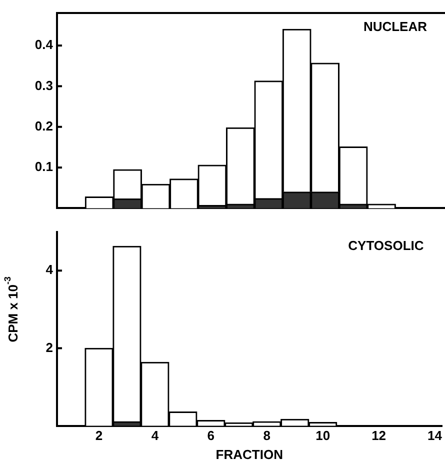 The height and width of the screenshot is (463, 445). I want to click on x-tick-label: 4, so click(155, 436).